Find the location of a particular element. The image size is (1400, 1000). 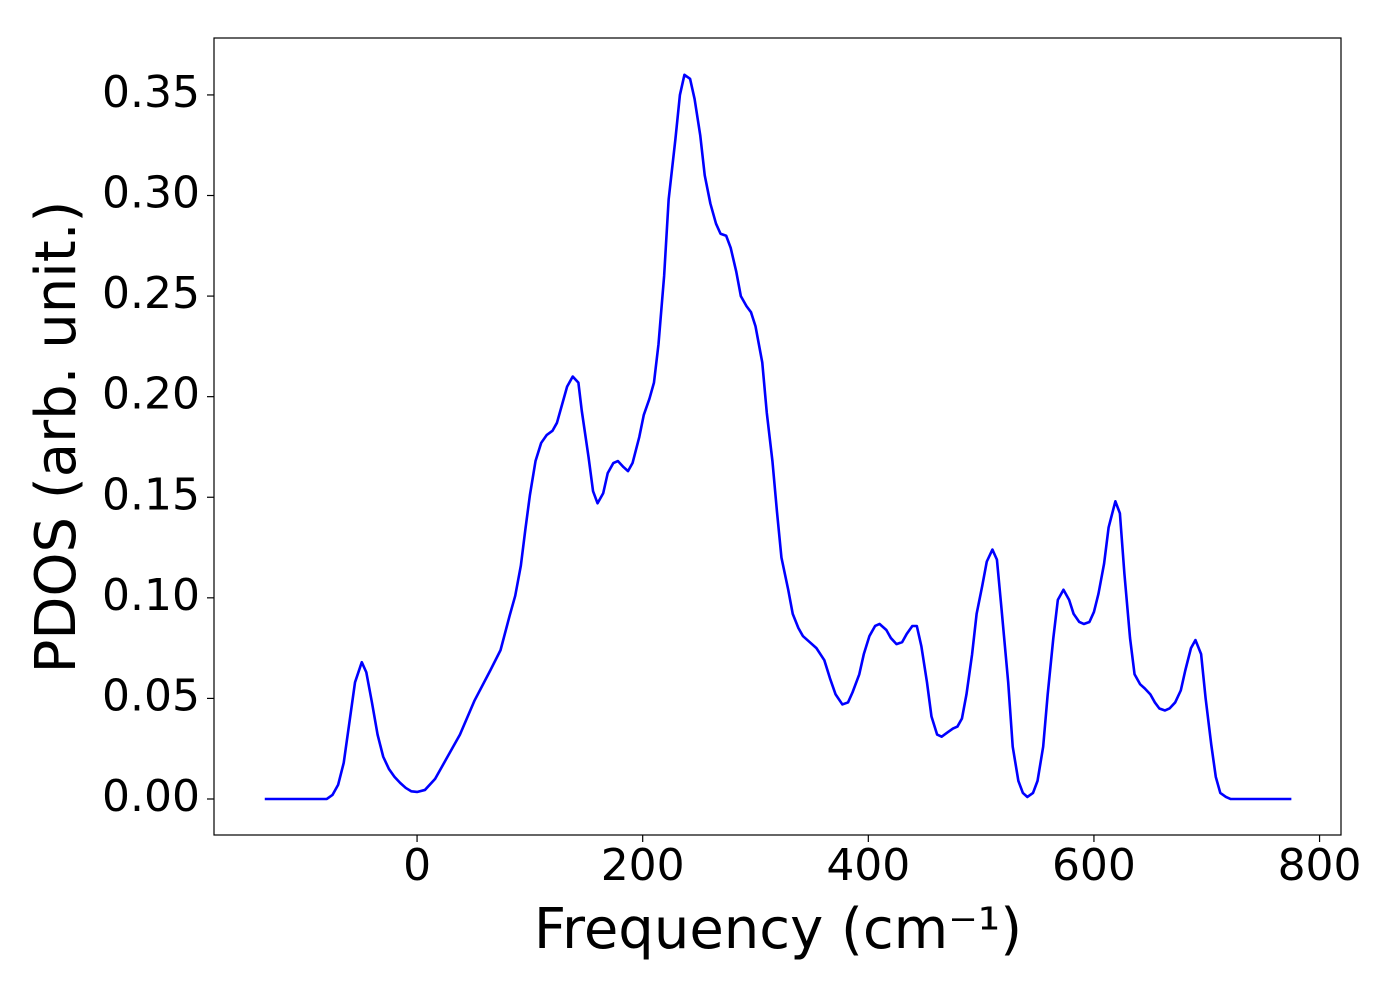

x-tick-label: 0 is located at coordinates (417, 865).